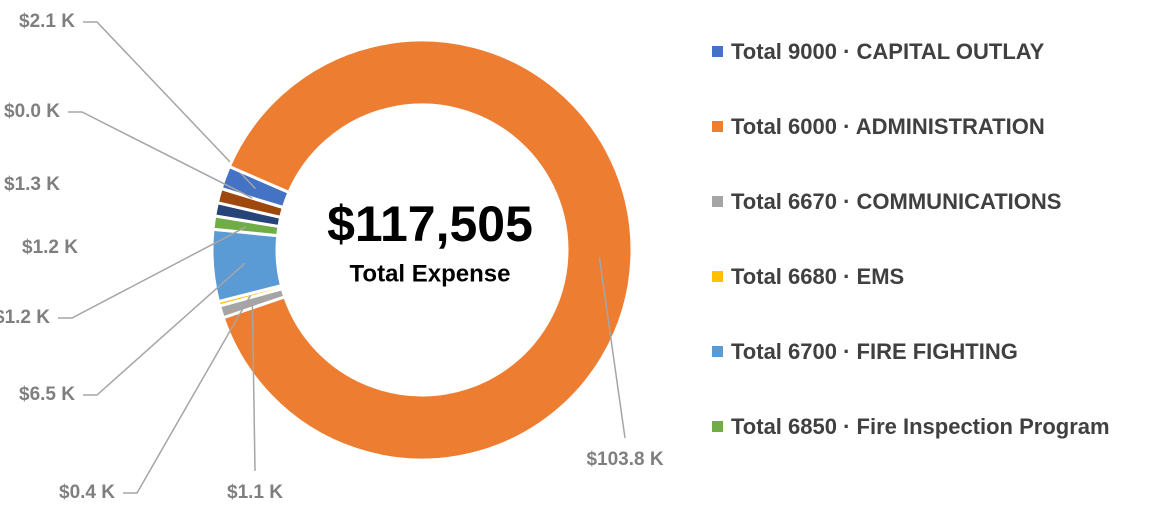 The image size is (1165, 511). I want to click on legend-item: Total 6850 · Fire Inspection Program, so click(932, 446).